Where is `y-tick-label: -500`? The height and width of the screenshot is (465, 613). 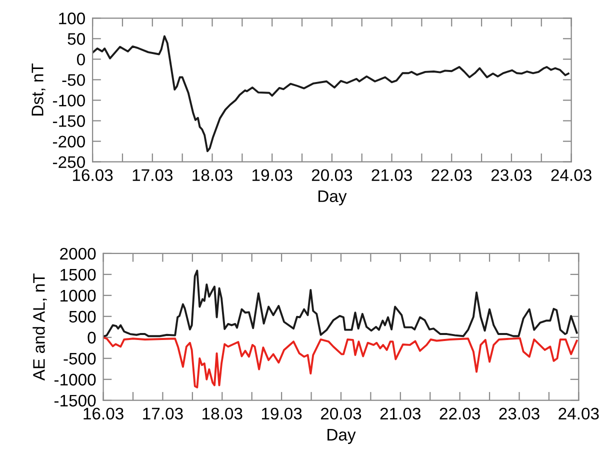
y-tick-label: -500 is located at coordinates (80, 358).